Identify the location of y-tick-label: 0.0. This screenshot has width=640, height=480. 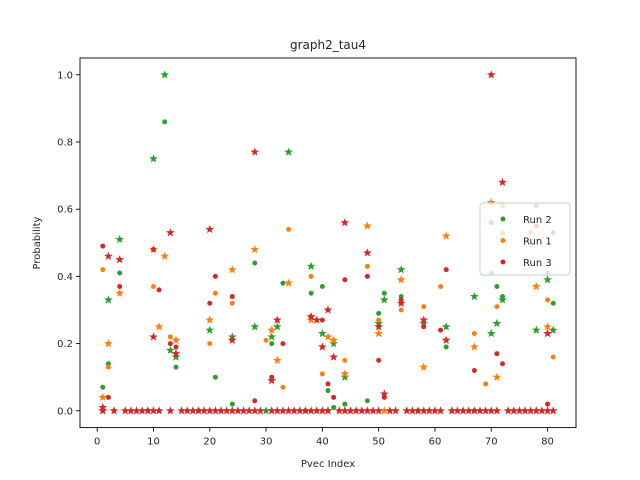
(65, 411).